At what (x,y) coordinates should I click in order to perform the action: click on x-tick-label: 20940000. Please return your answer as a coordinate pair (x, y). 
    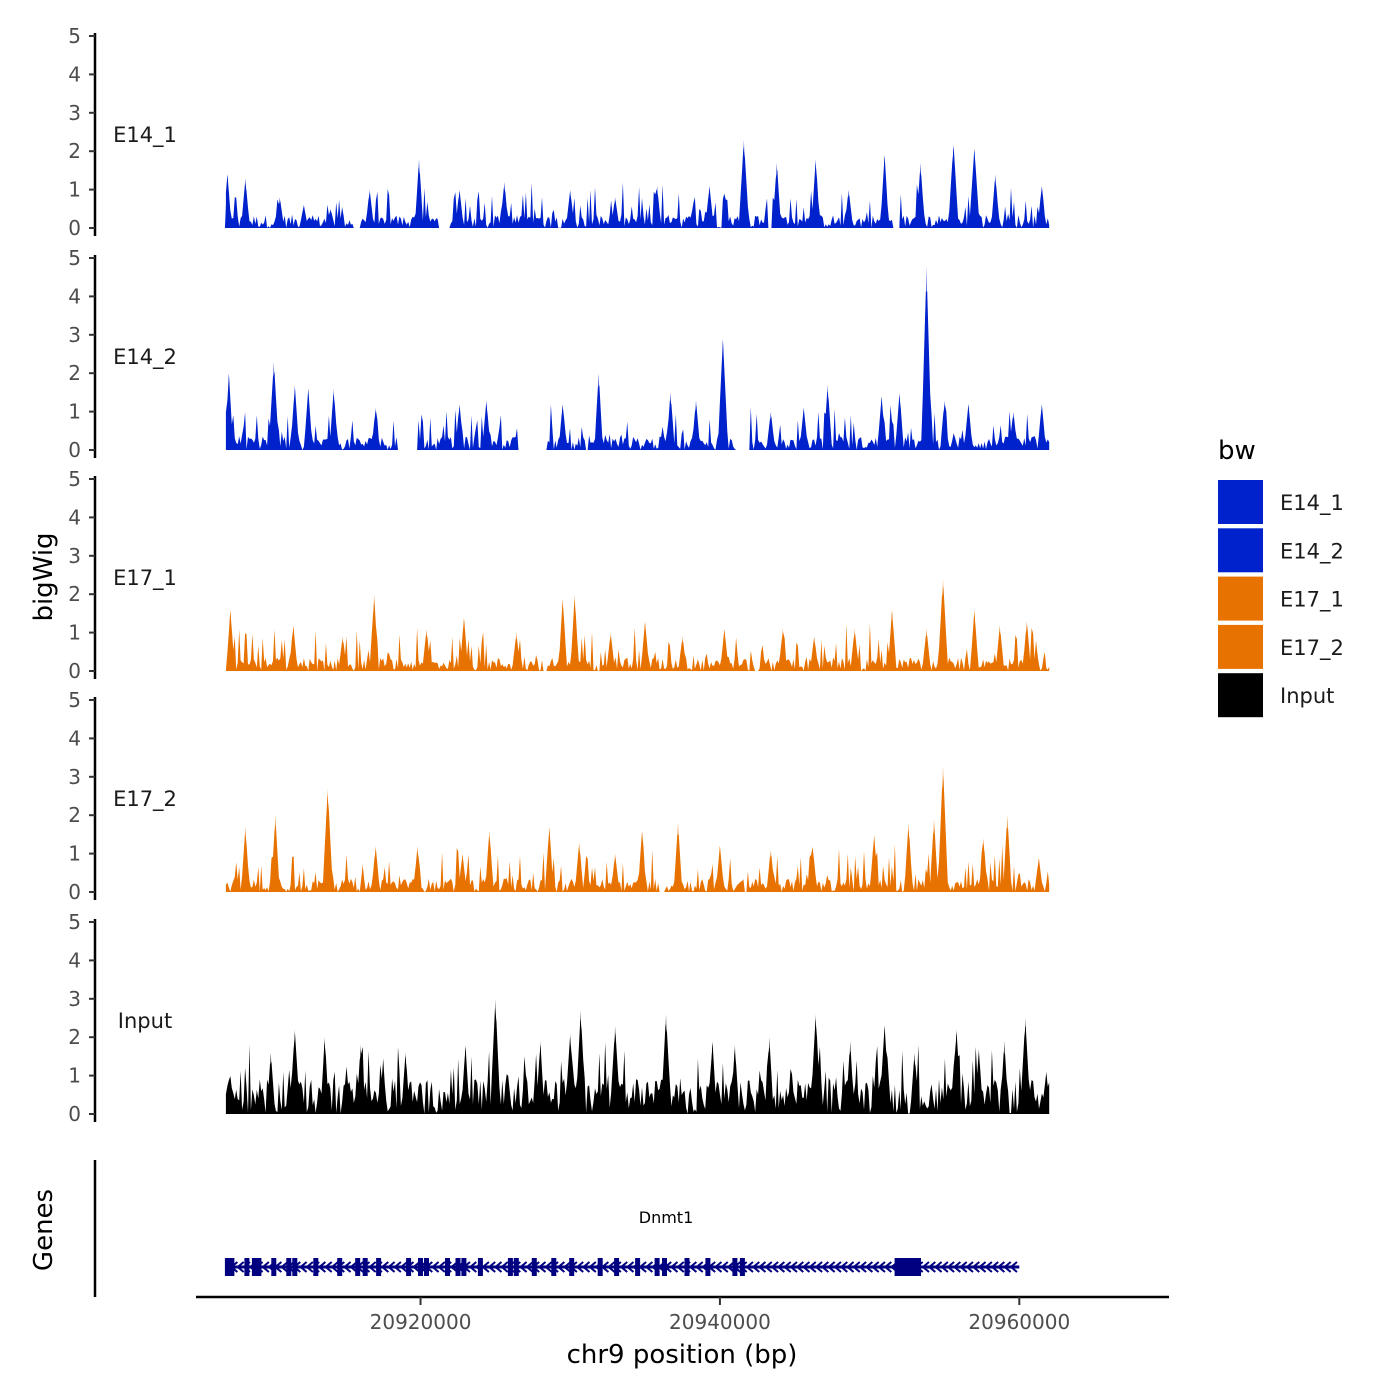
    Looking at the image, I should click on (720, 1322).